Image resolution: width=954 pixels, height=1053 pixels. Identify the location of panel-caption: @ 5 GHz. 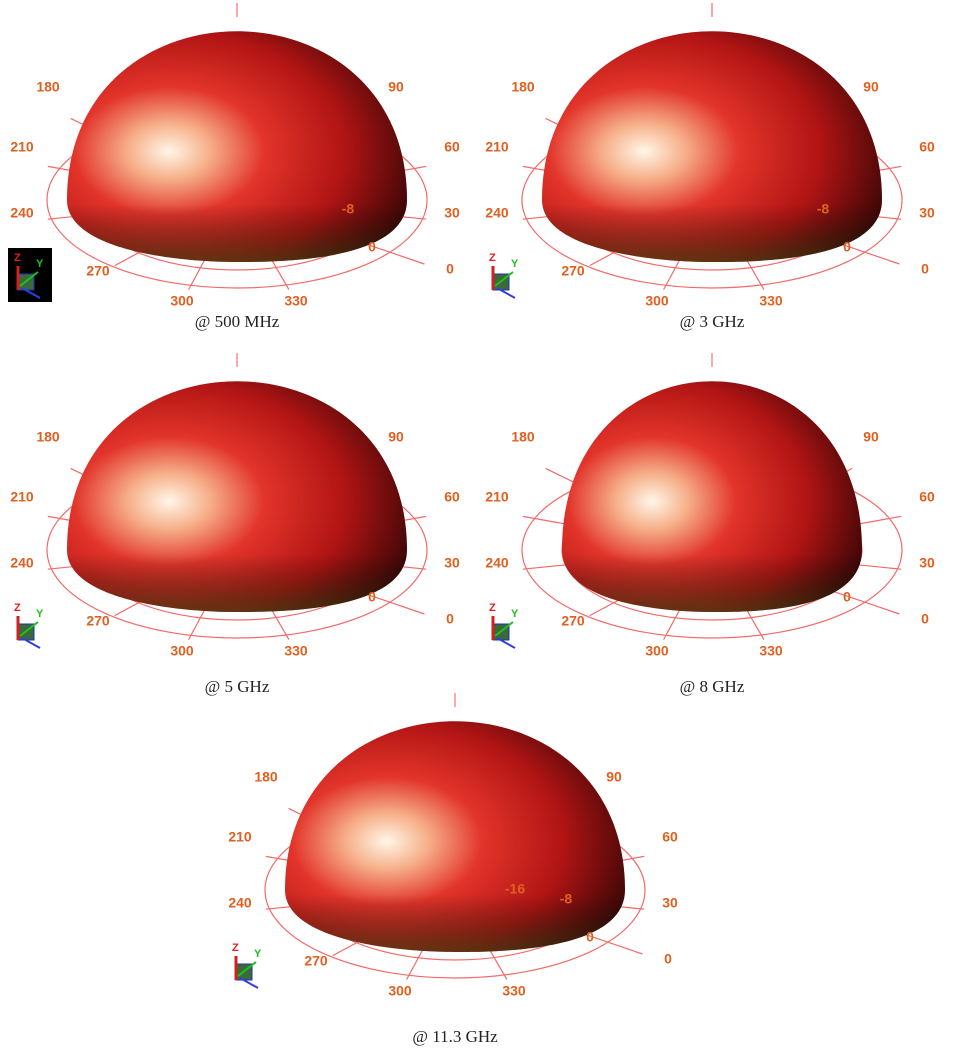
(237, 686).